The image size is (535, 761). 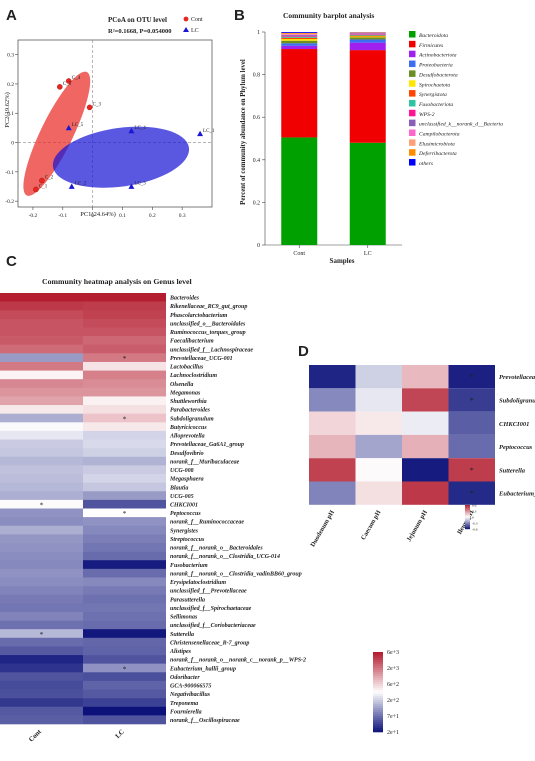 What do you see at coordinates (393, 717) in the screenshot?
I see `genus-legend-label: 7e+1` at bounding box center [393, 717].